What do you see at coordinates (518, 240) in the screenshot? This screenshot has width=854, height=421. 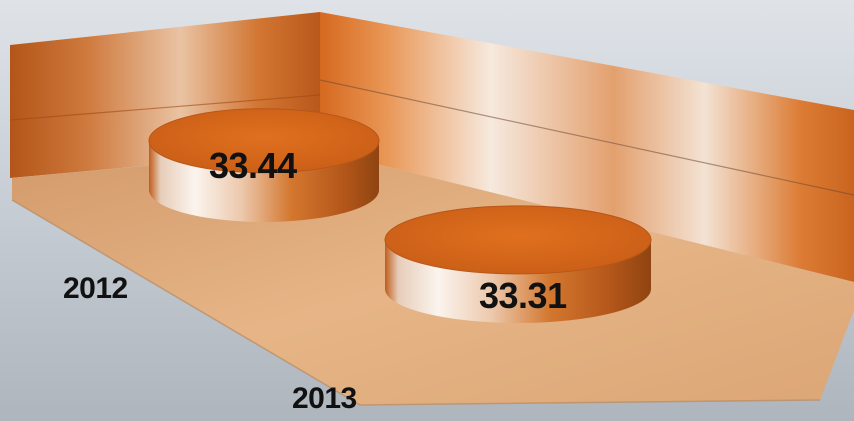 I see `bar-top-2013` at bounding box center [518, 240].